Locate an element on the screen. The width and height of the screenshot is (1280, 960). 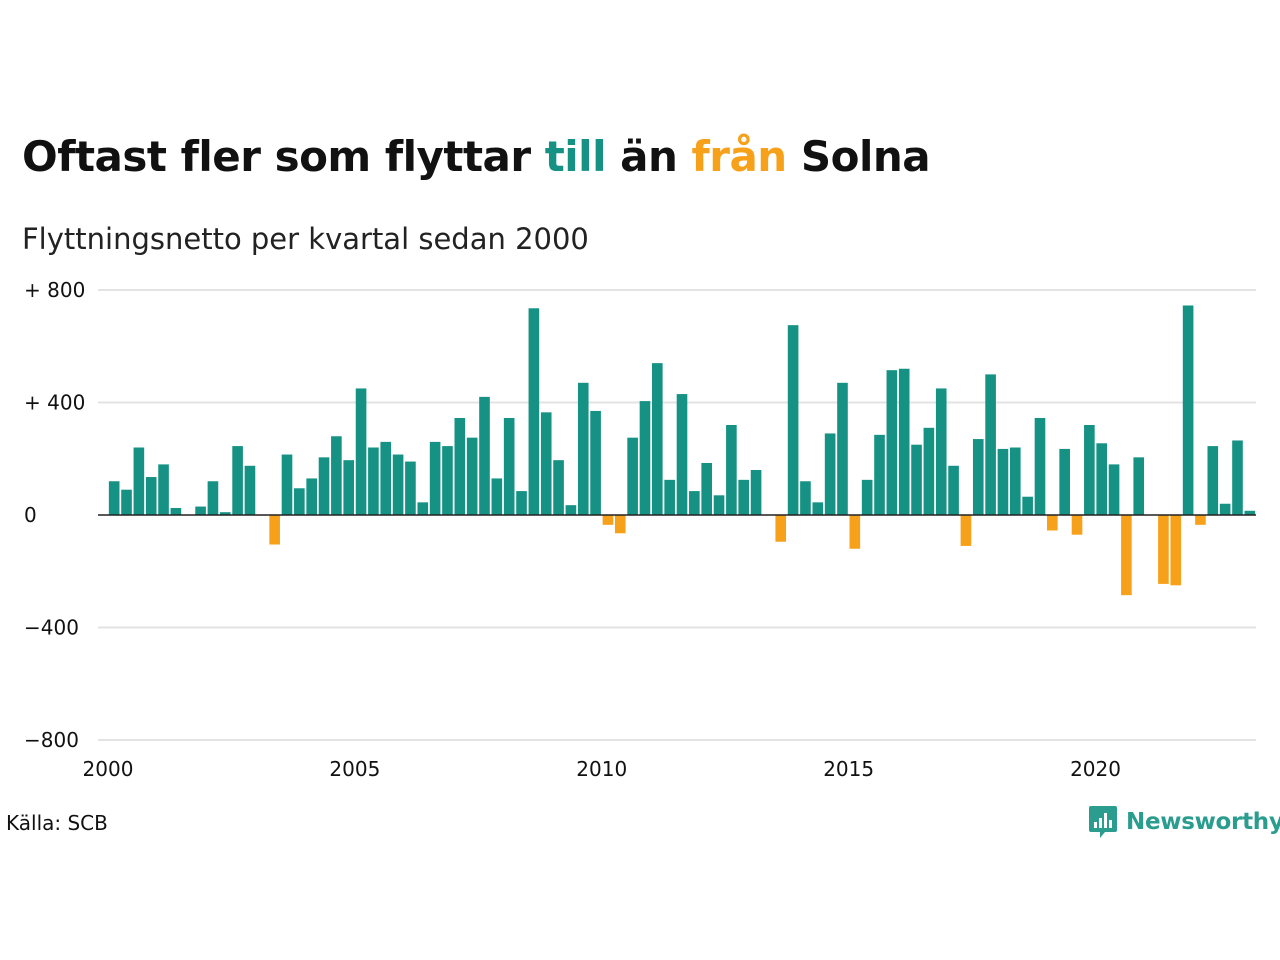
title-part-1: Oftast fler som flyttar is located at coordinates (283, 156).